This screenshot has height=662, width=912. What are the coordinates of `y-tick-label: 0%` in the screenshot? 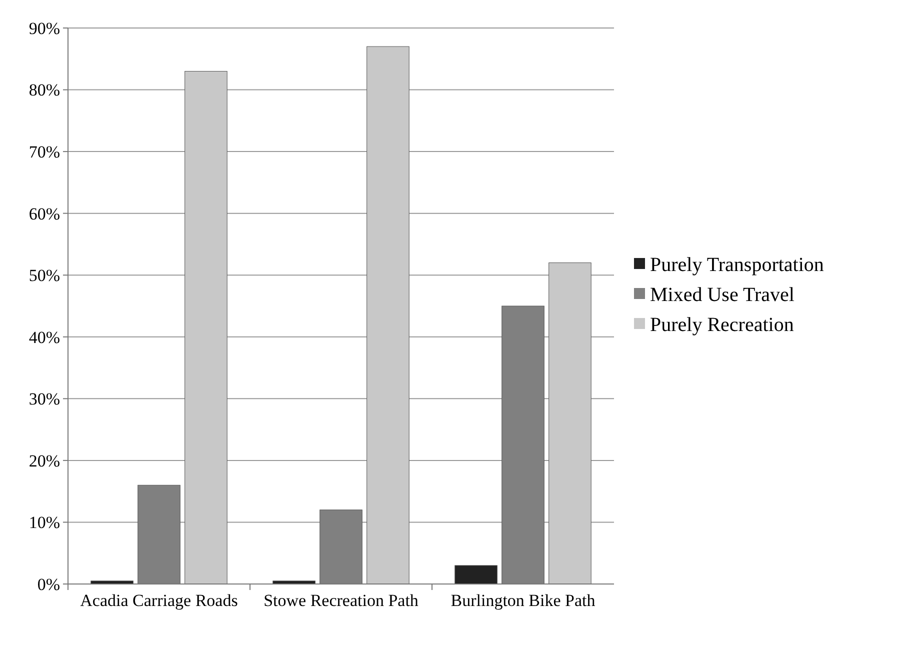 It's located at (48, 584).